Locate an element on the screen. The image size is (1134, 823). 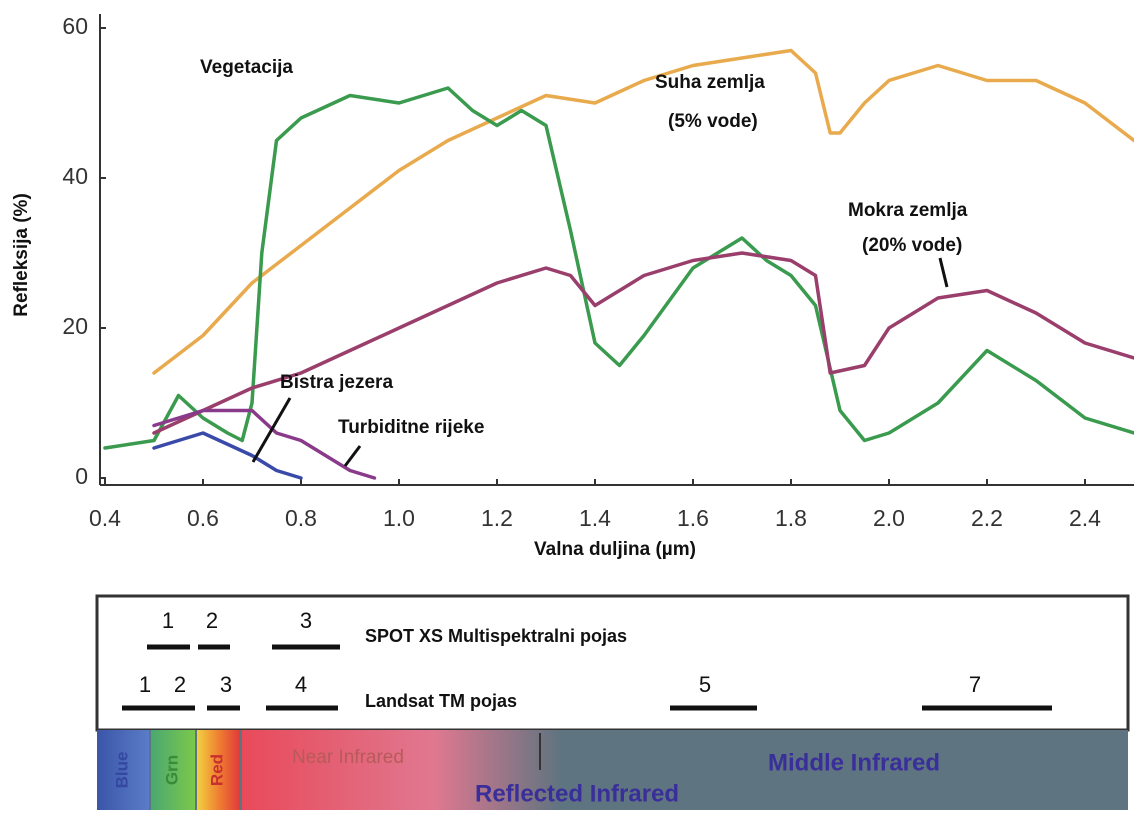
landsat-band-number: 3 is located at coordinates (226, 684).